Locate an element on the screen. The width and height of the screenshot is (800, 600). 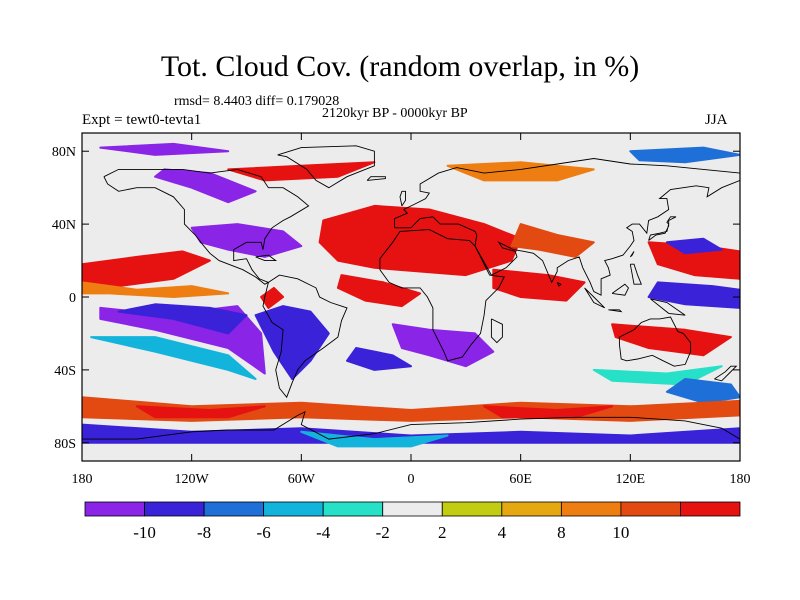
lon-tick-label: 60E is located at coordinates (520, 479).